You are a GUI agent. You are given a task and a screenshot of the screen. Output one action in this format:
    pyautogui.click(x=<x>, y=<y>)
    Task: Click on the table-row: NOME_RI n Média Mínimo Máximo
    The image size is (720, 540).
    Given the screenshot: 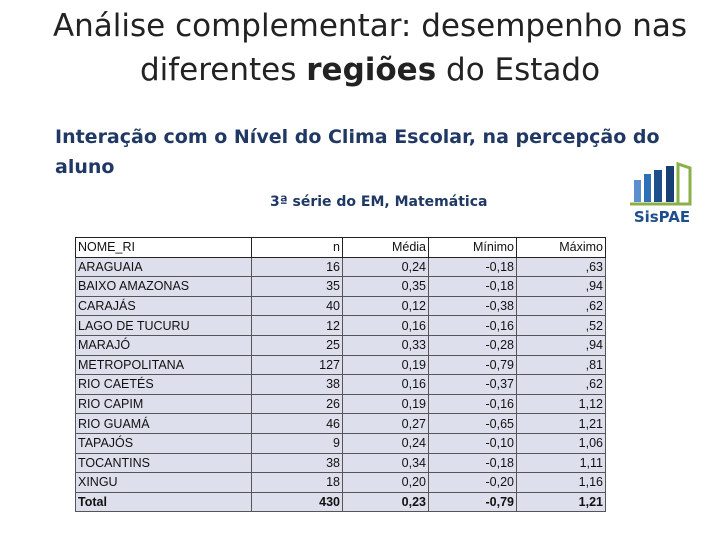 What is the action you would take?
    pyautogui.click(x=340, y=247)
    